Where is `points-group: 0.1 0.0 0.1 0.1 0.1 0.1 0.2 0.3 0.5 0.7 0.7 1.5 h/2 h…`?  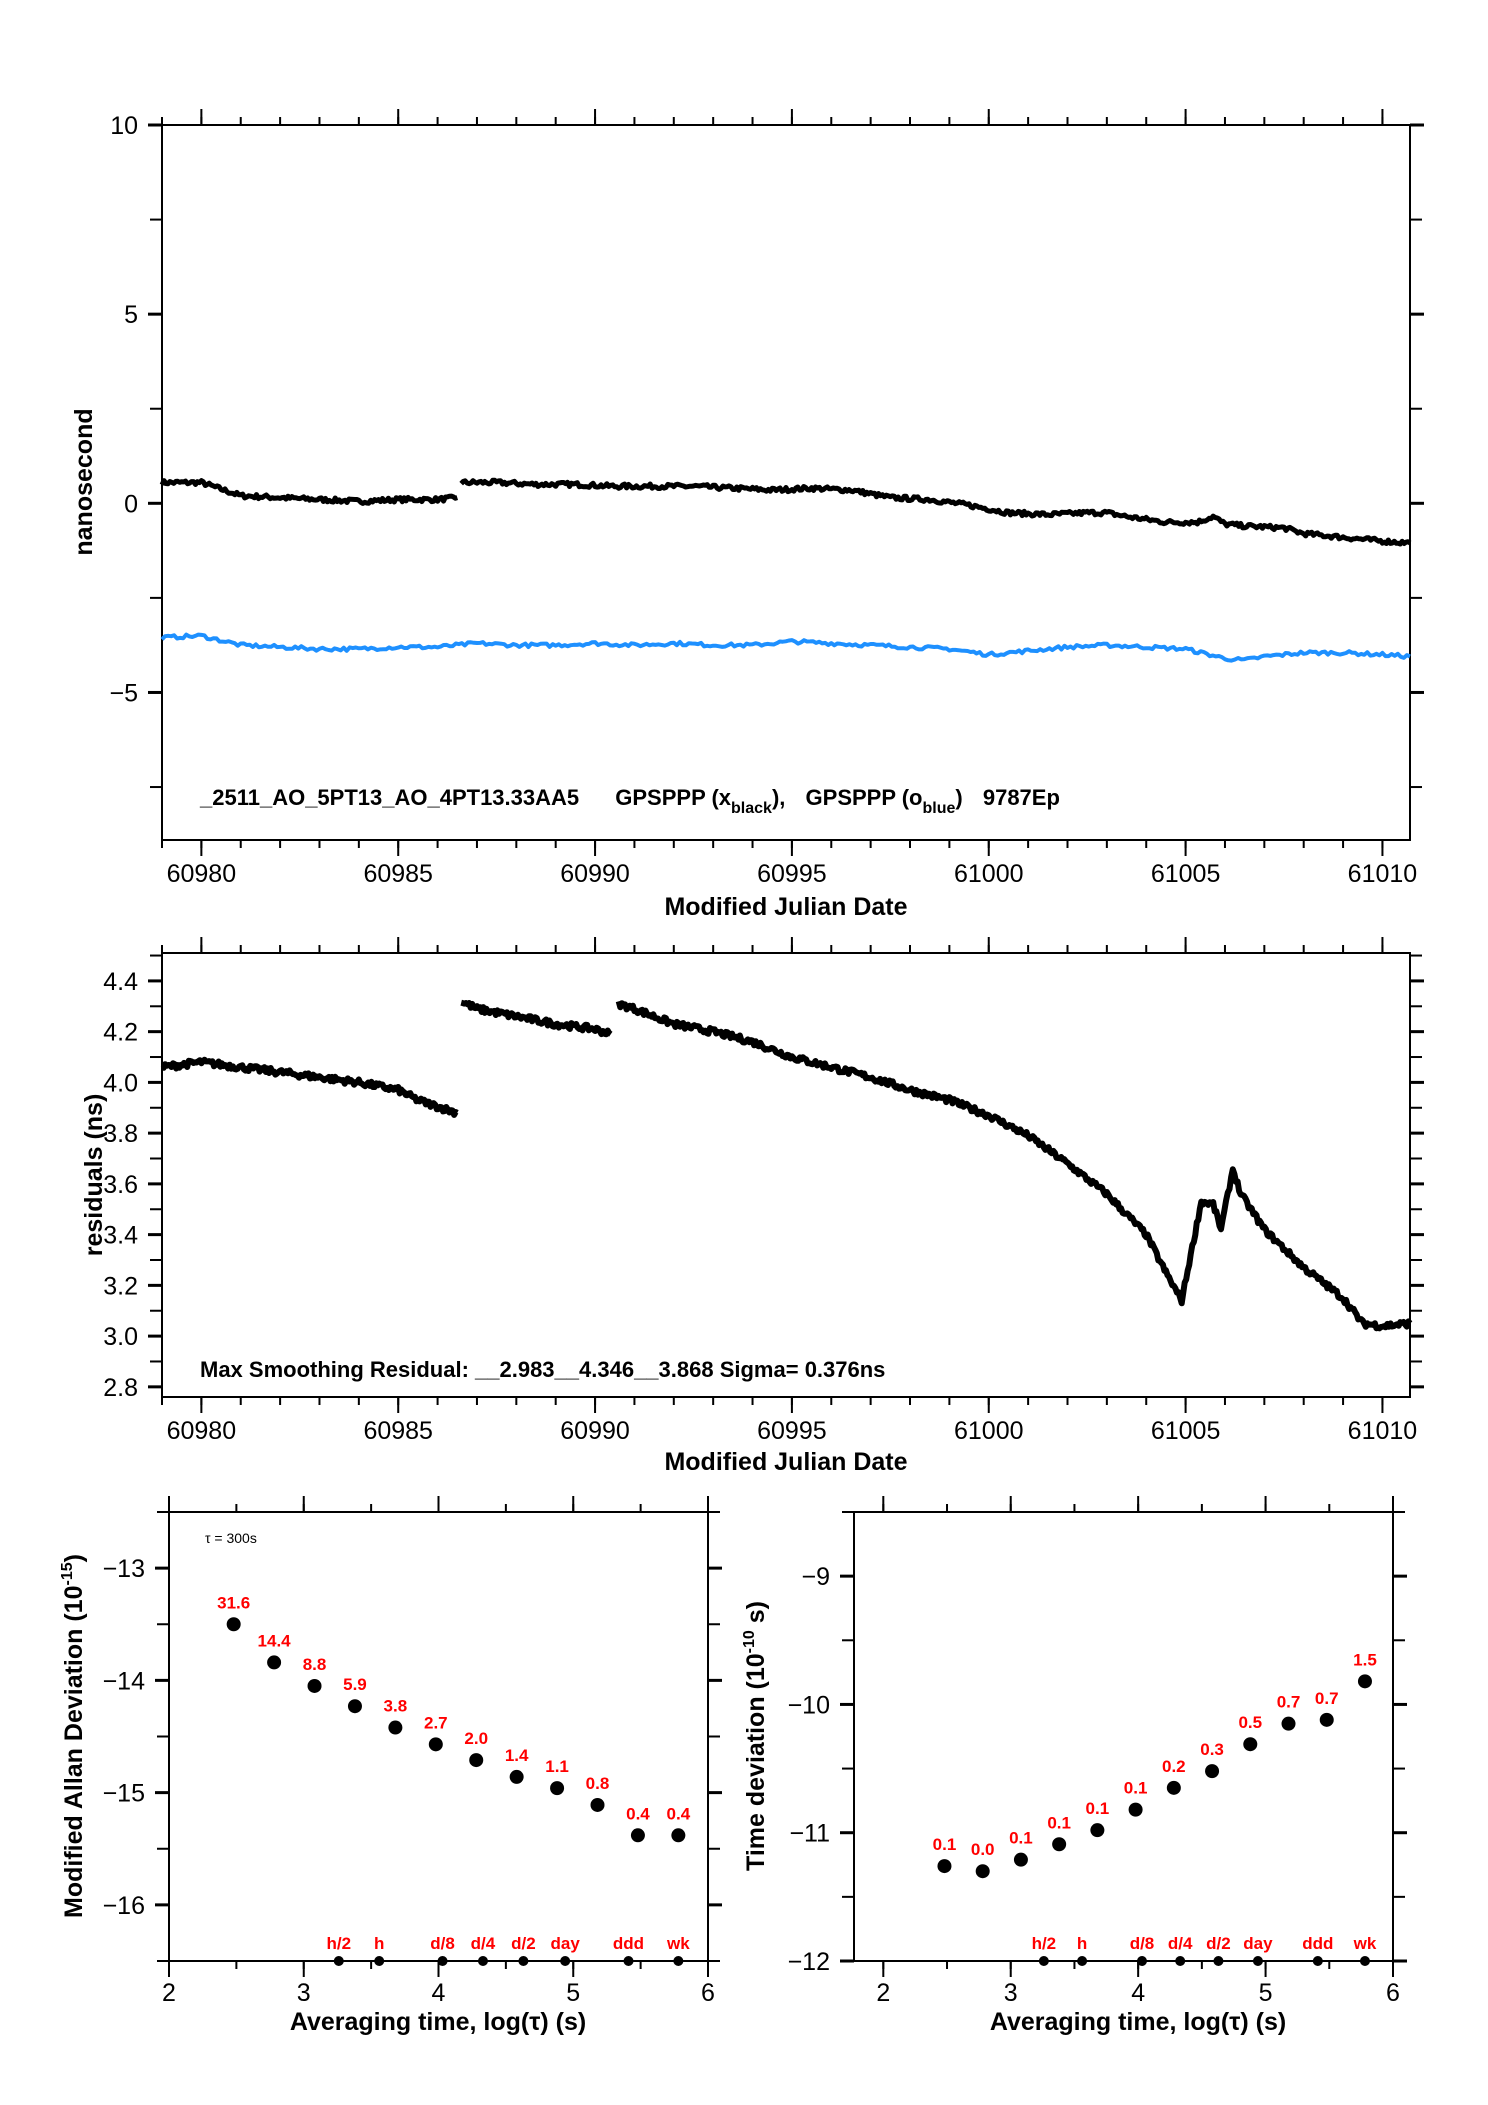 points-group: 0.1 0.0 0.1 0.1 0.1 0.1 0.2 0.3 0.5 0.7 0.7 1.5 h/2 h… is located at coordinates (1155, 1808).